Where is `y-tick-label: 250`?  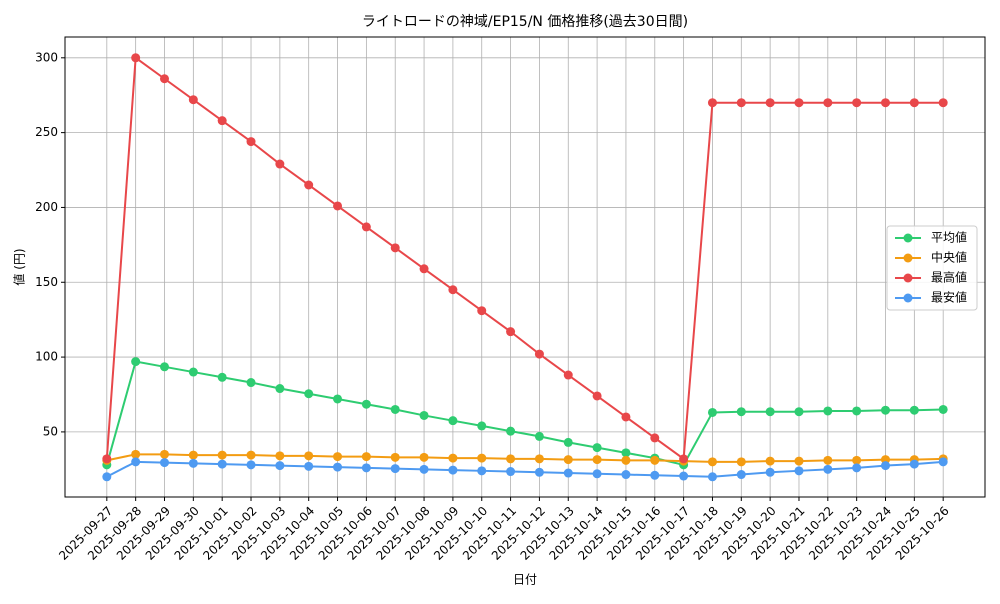 y-tick-label: 250 is located at coordinates (46, 132).